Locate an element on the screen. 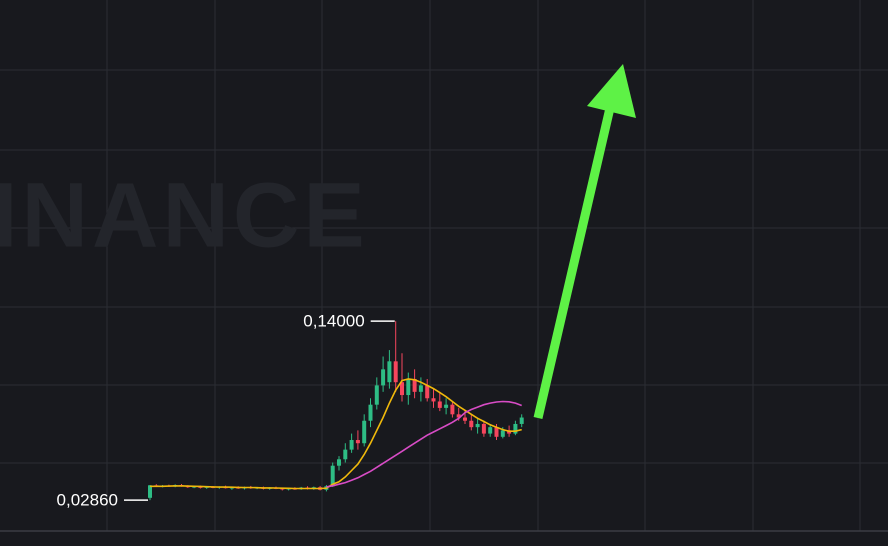 The image size is (888, 546). annotation-label: 0,14000 is located at coordinates (333, 321).